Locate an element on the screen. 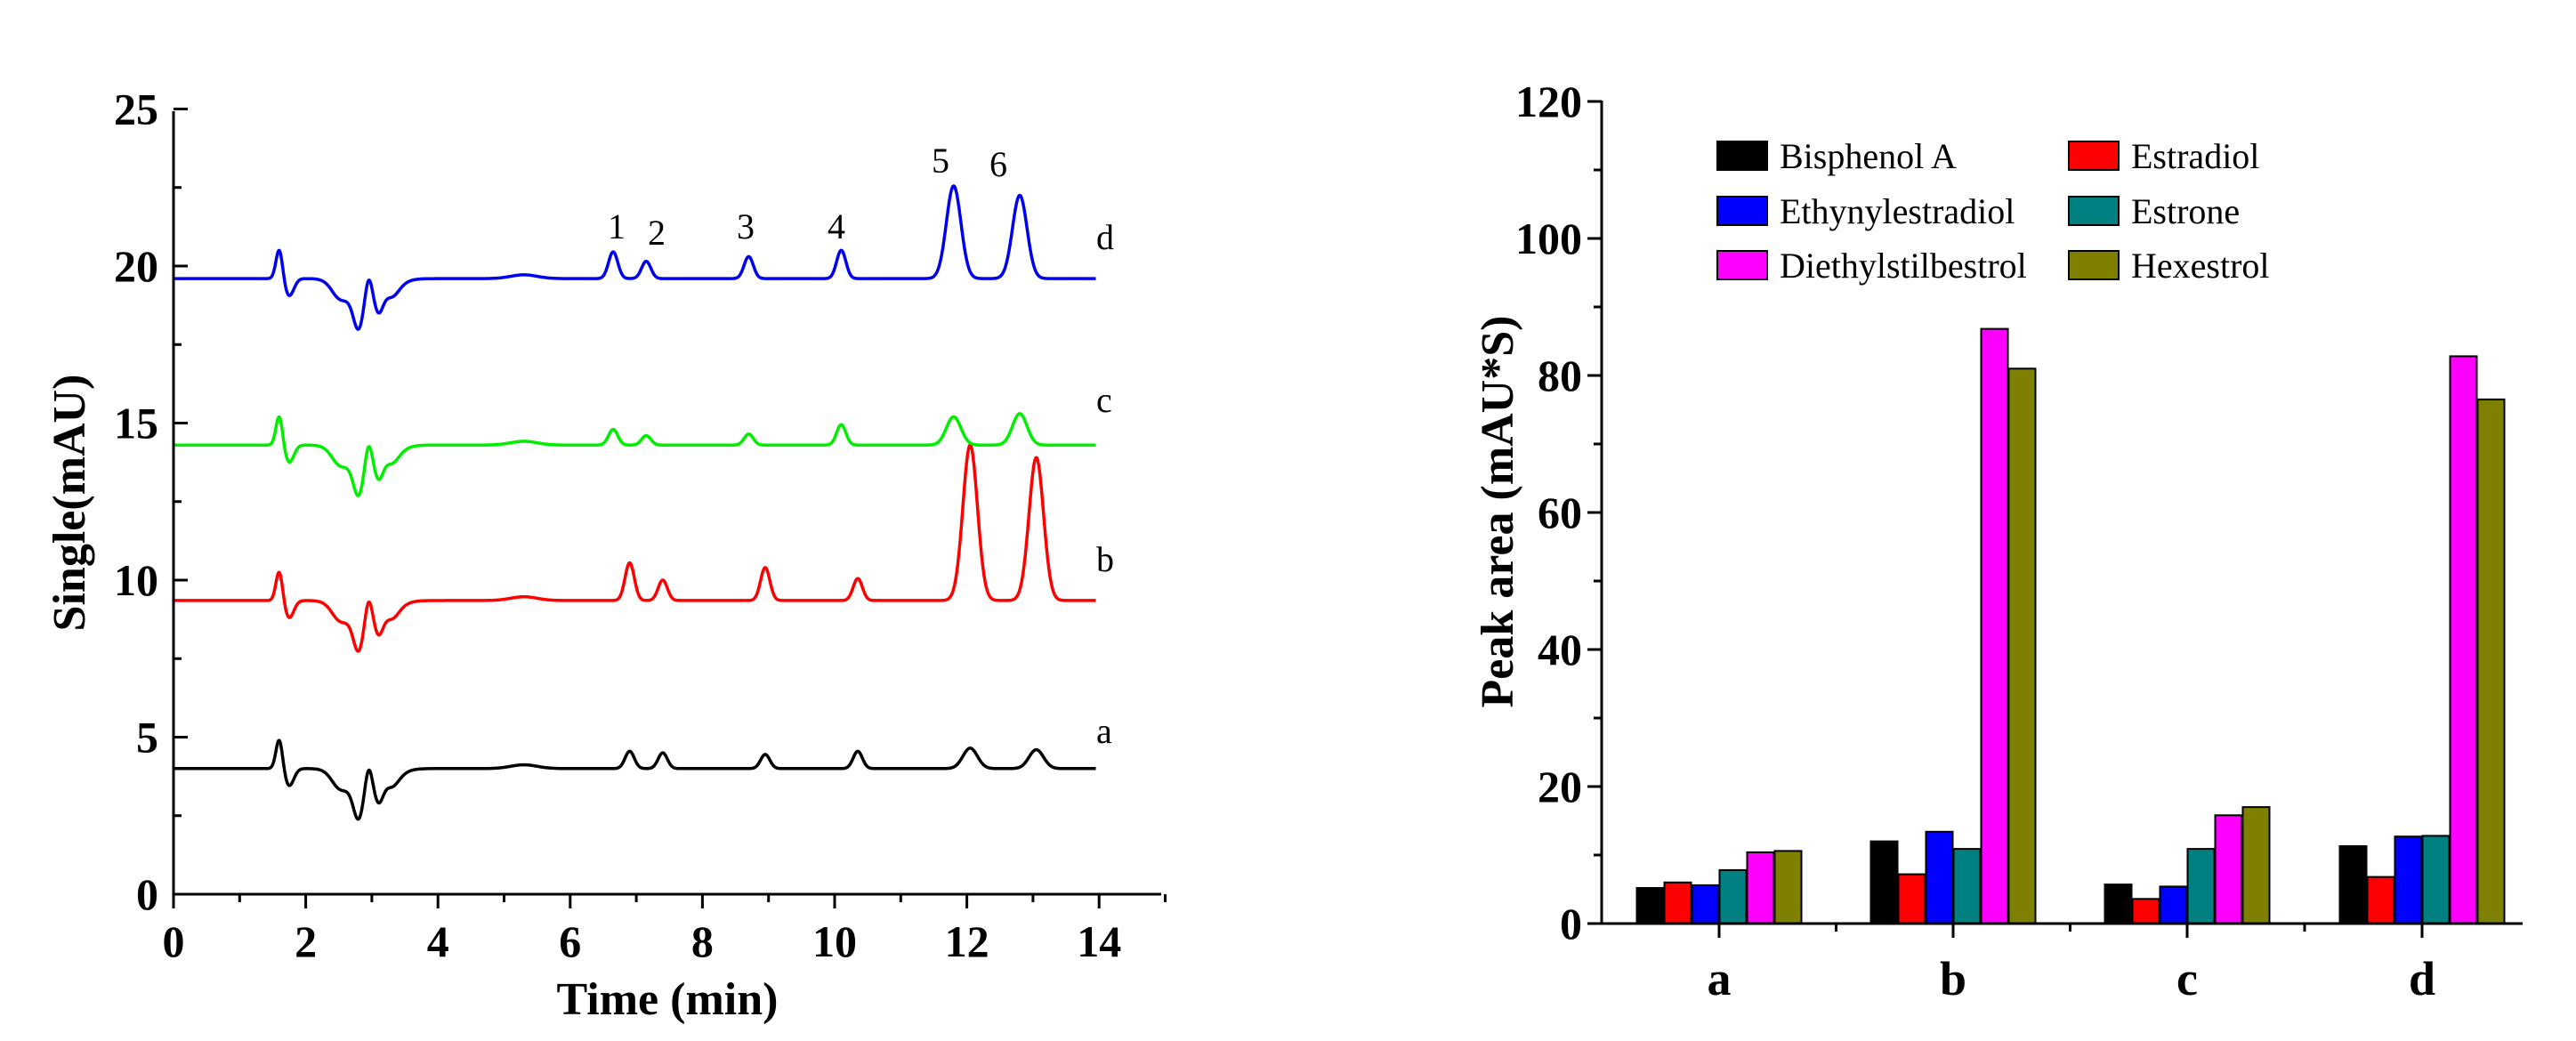 This screenshot has height=1041, width=2576. bar-estrone-d is located at coordinates (2436, 880).